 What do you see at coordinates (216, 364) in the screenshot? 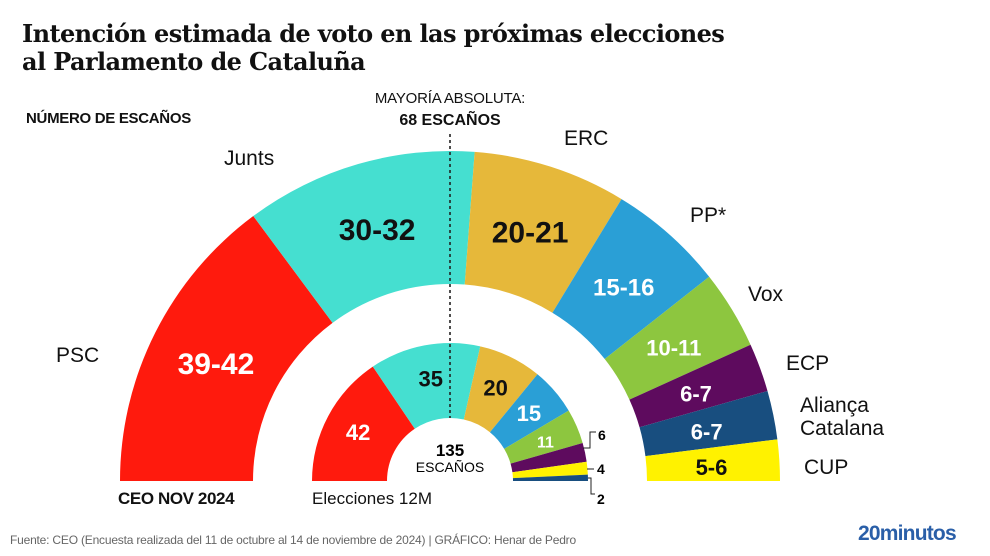
I see `outer-value-label-psc: 39-42` at bounding box center [216, 364].